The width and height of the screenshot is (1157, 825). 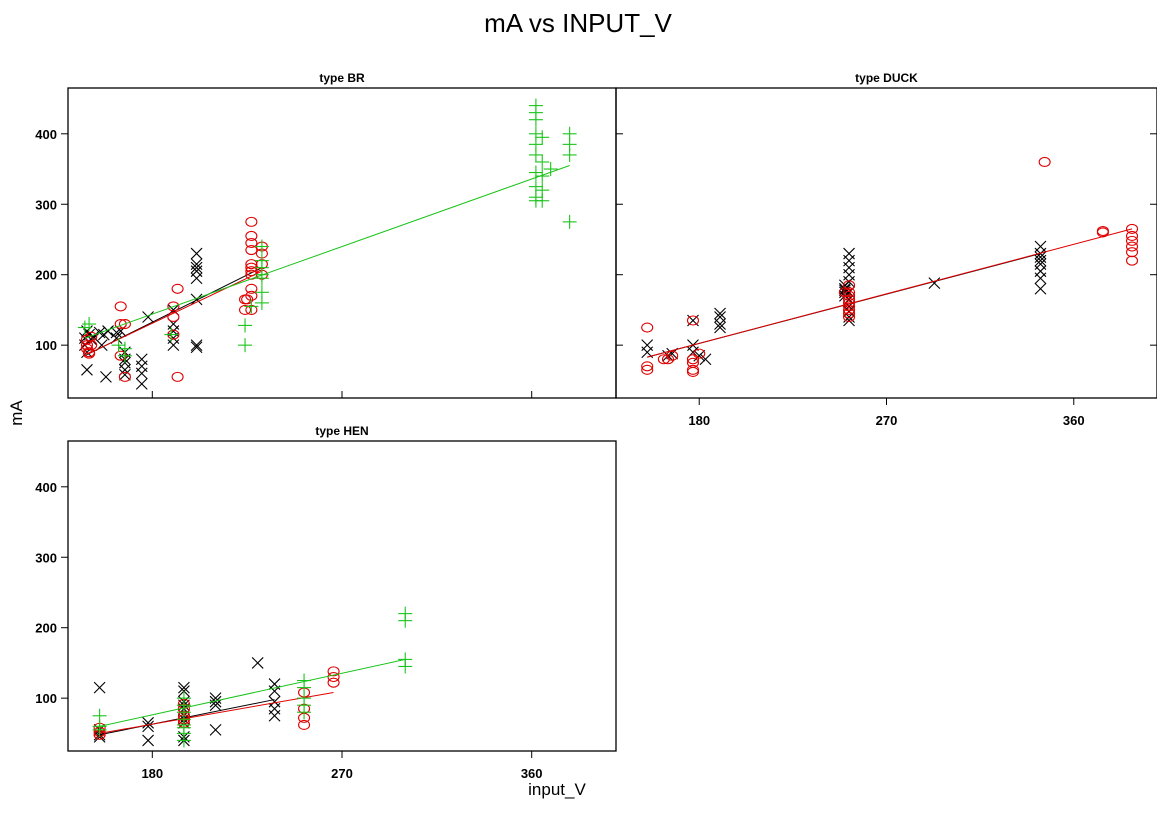 What do you see at coordinates (887, 420) in the screenshot?
I see `x-tick-label: 270` at bounding box center [887, 420].